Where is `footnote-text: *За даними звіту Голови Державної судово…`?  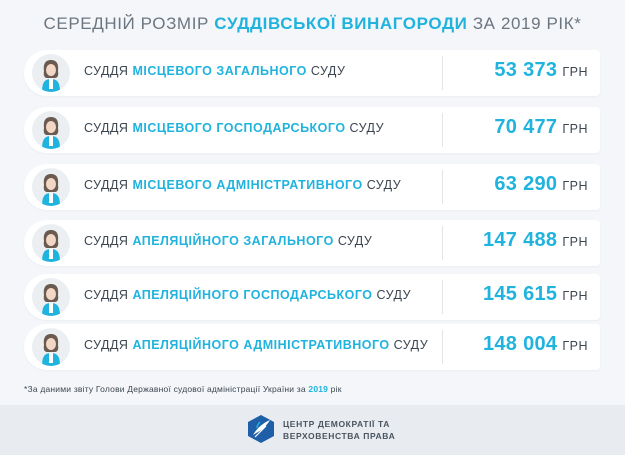 footnote-text: *За даними звіту Голови Державної судово… is located at coordinates (165, 389).